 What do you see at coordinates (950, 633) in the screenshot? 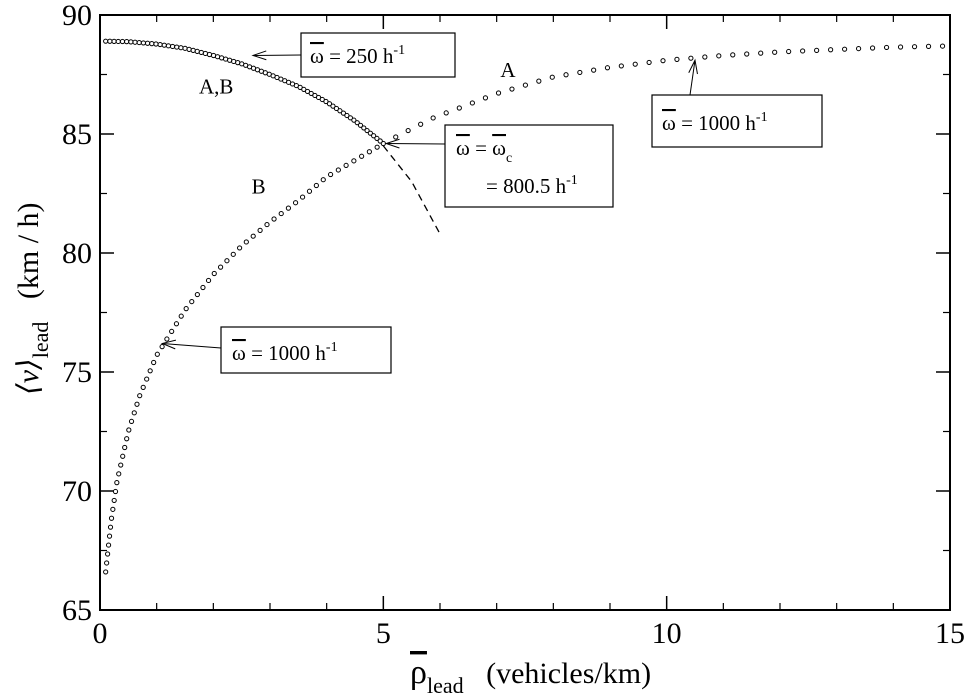
I see `x-tick-label: 15` at bounding box center [950, 633].